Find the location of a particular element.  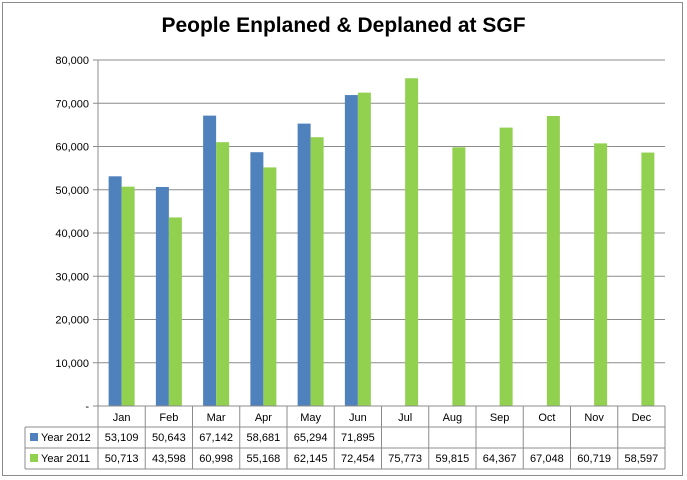

data-label: 62,145 is located at coordinates (311, 459).